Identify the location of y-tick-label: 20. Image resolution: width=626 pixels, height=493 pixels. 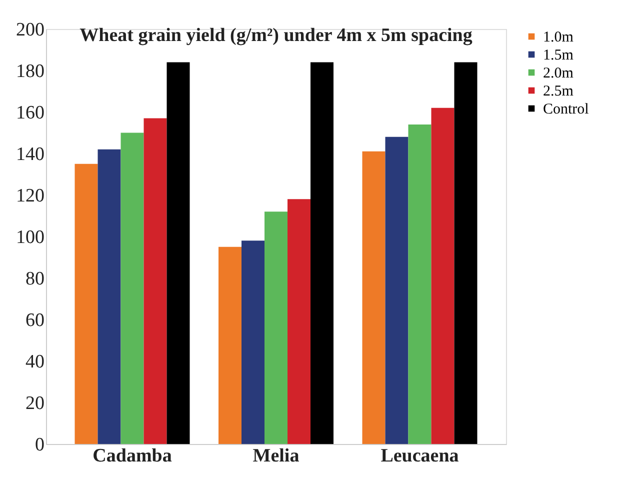
(35, 403).